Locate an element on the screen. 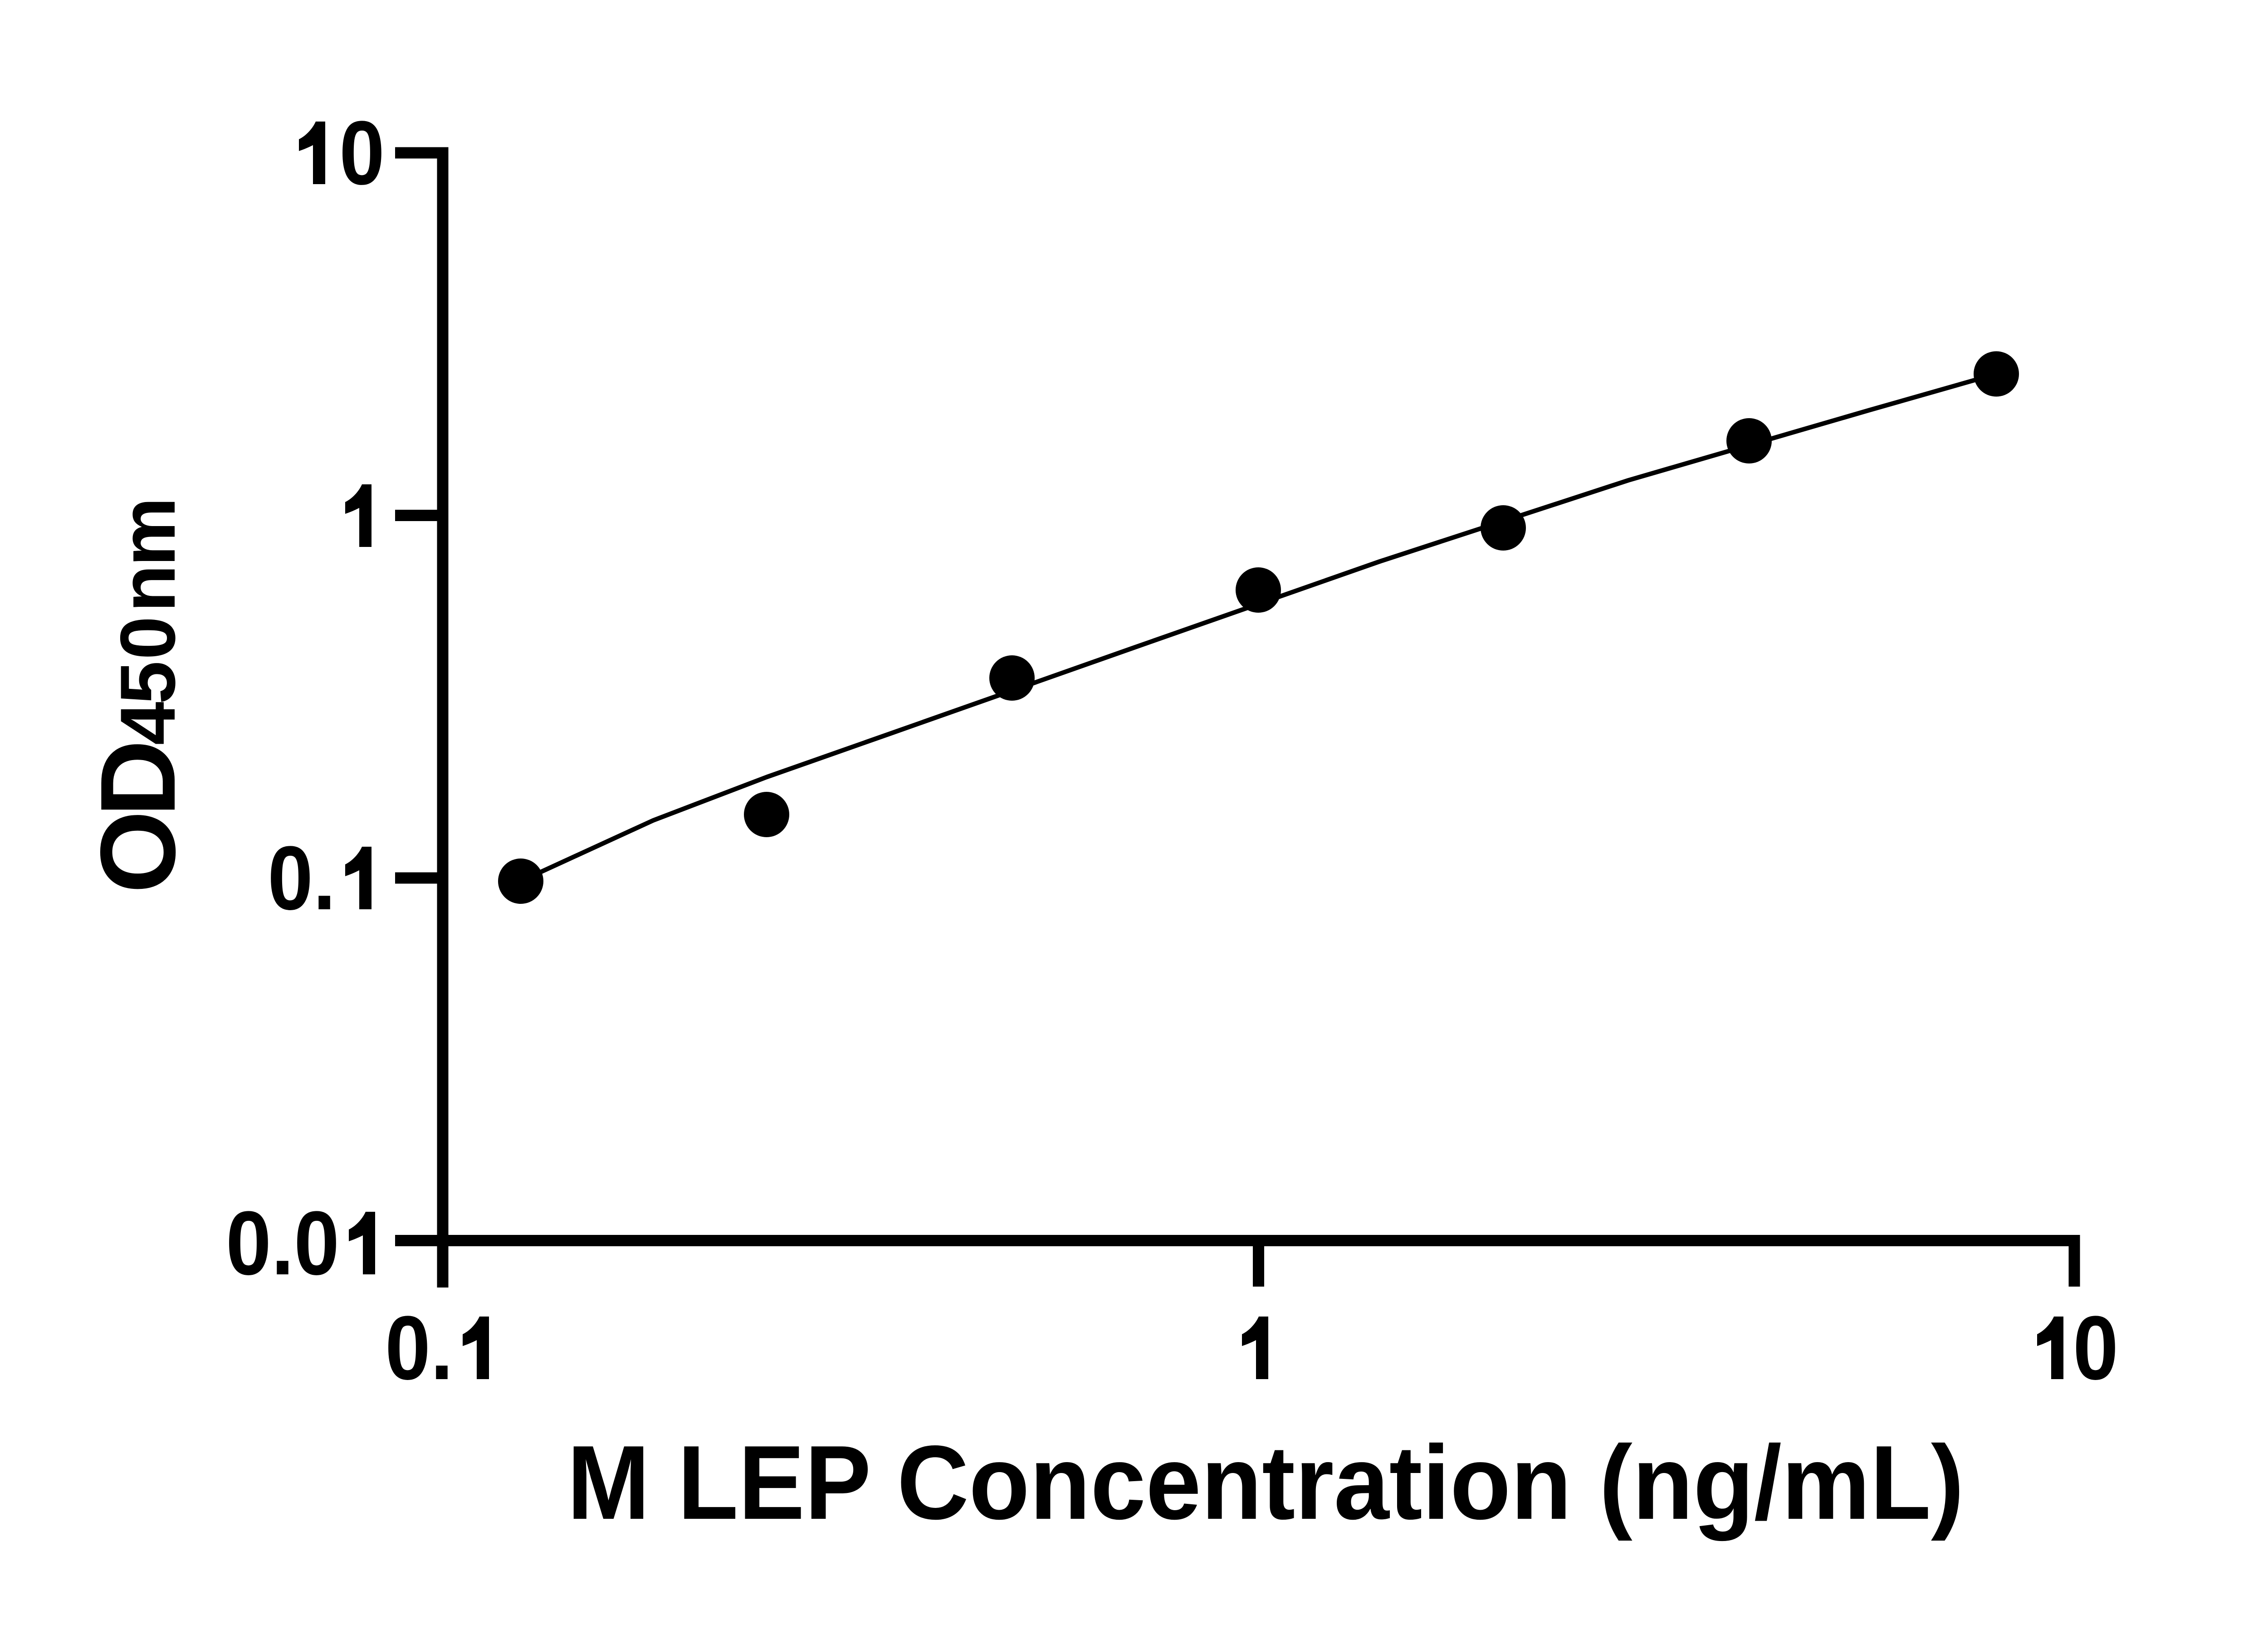 This screenshot has height=1629, width=2268. svg-text: m is located at coordinates (147, 531).